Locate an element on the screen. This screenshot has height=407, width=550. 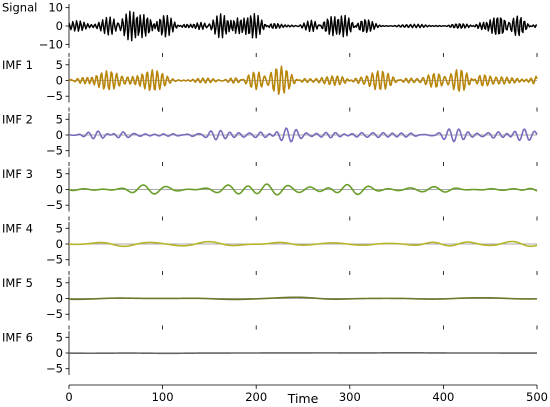
panel-imf-1: IMF 1 5 0−5 is located at coordinates (270, 85).